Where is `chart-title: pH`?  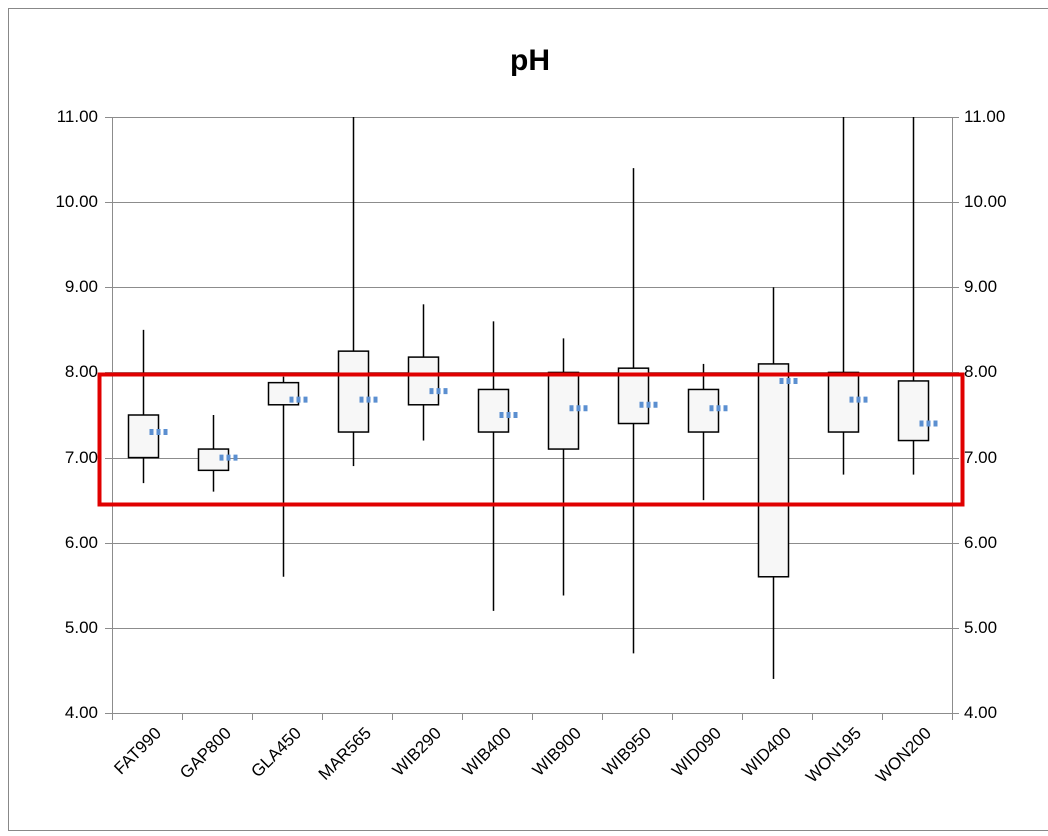 chart-title: pH is located at coordinates (530, 60).